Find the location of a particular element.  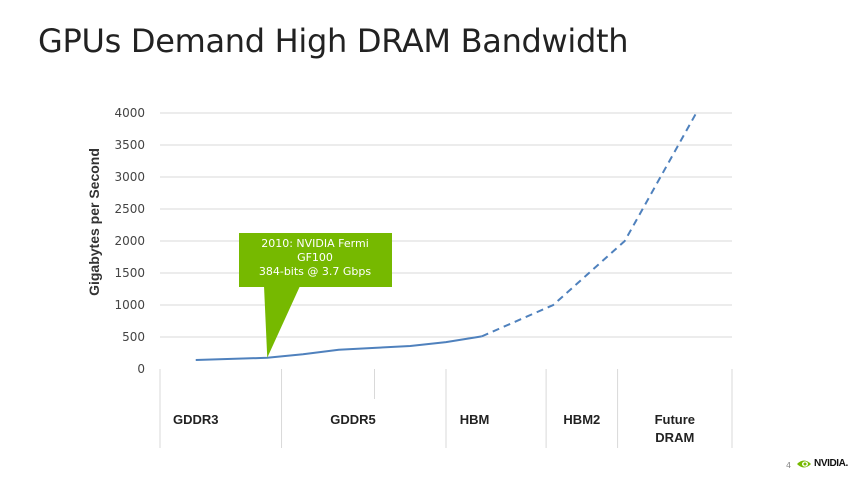

y-tick-label: 2500 is located at coordinates (129, 209).